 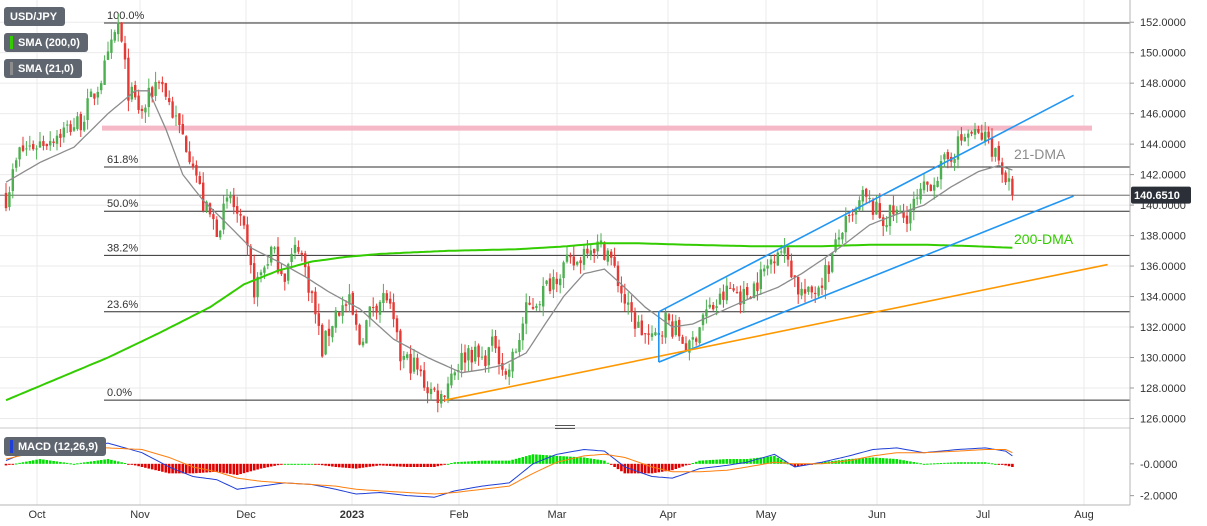 What do you see at coordinates (119, 393) in the screenshot?
I see `fib-level-label: 0.0%` at bounding box center [119, 393].